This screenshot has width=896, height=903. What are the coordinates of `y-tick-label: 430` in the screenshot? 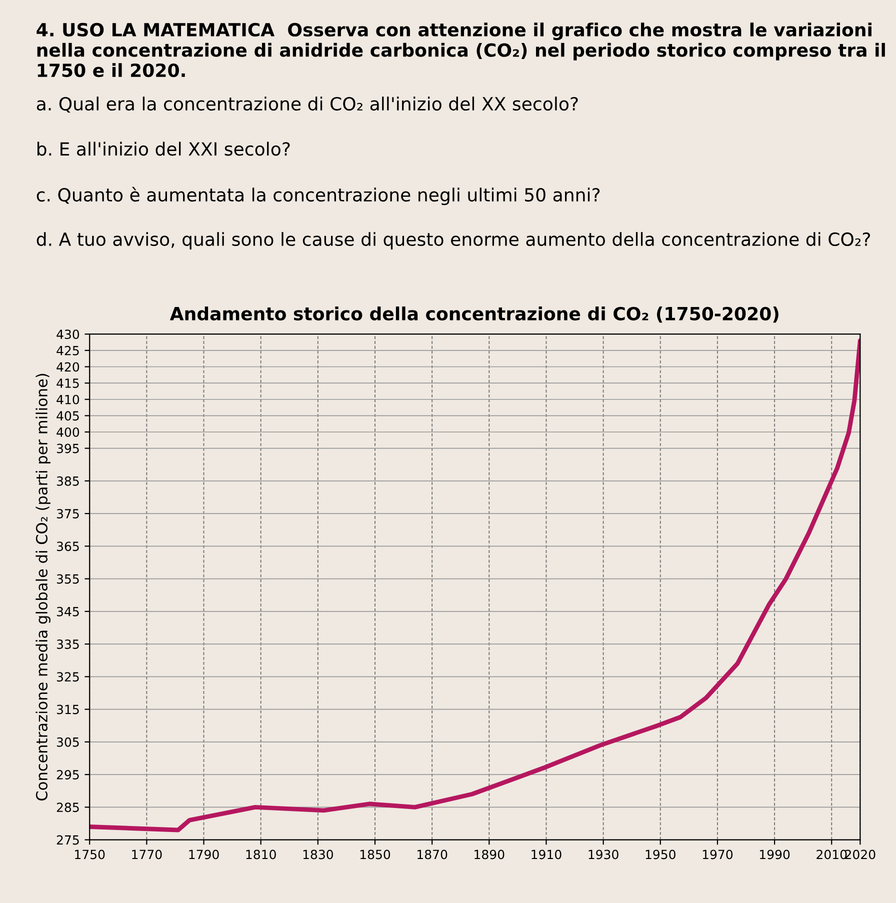 It's located at (68, 335).